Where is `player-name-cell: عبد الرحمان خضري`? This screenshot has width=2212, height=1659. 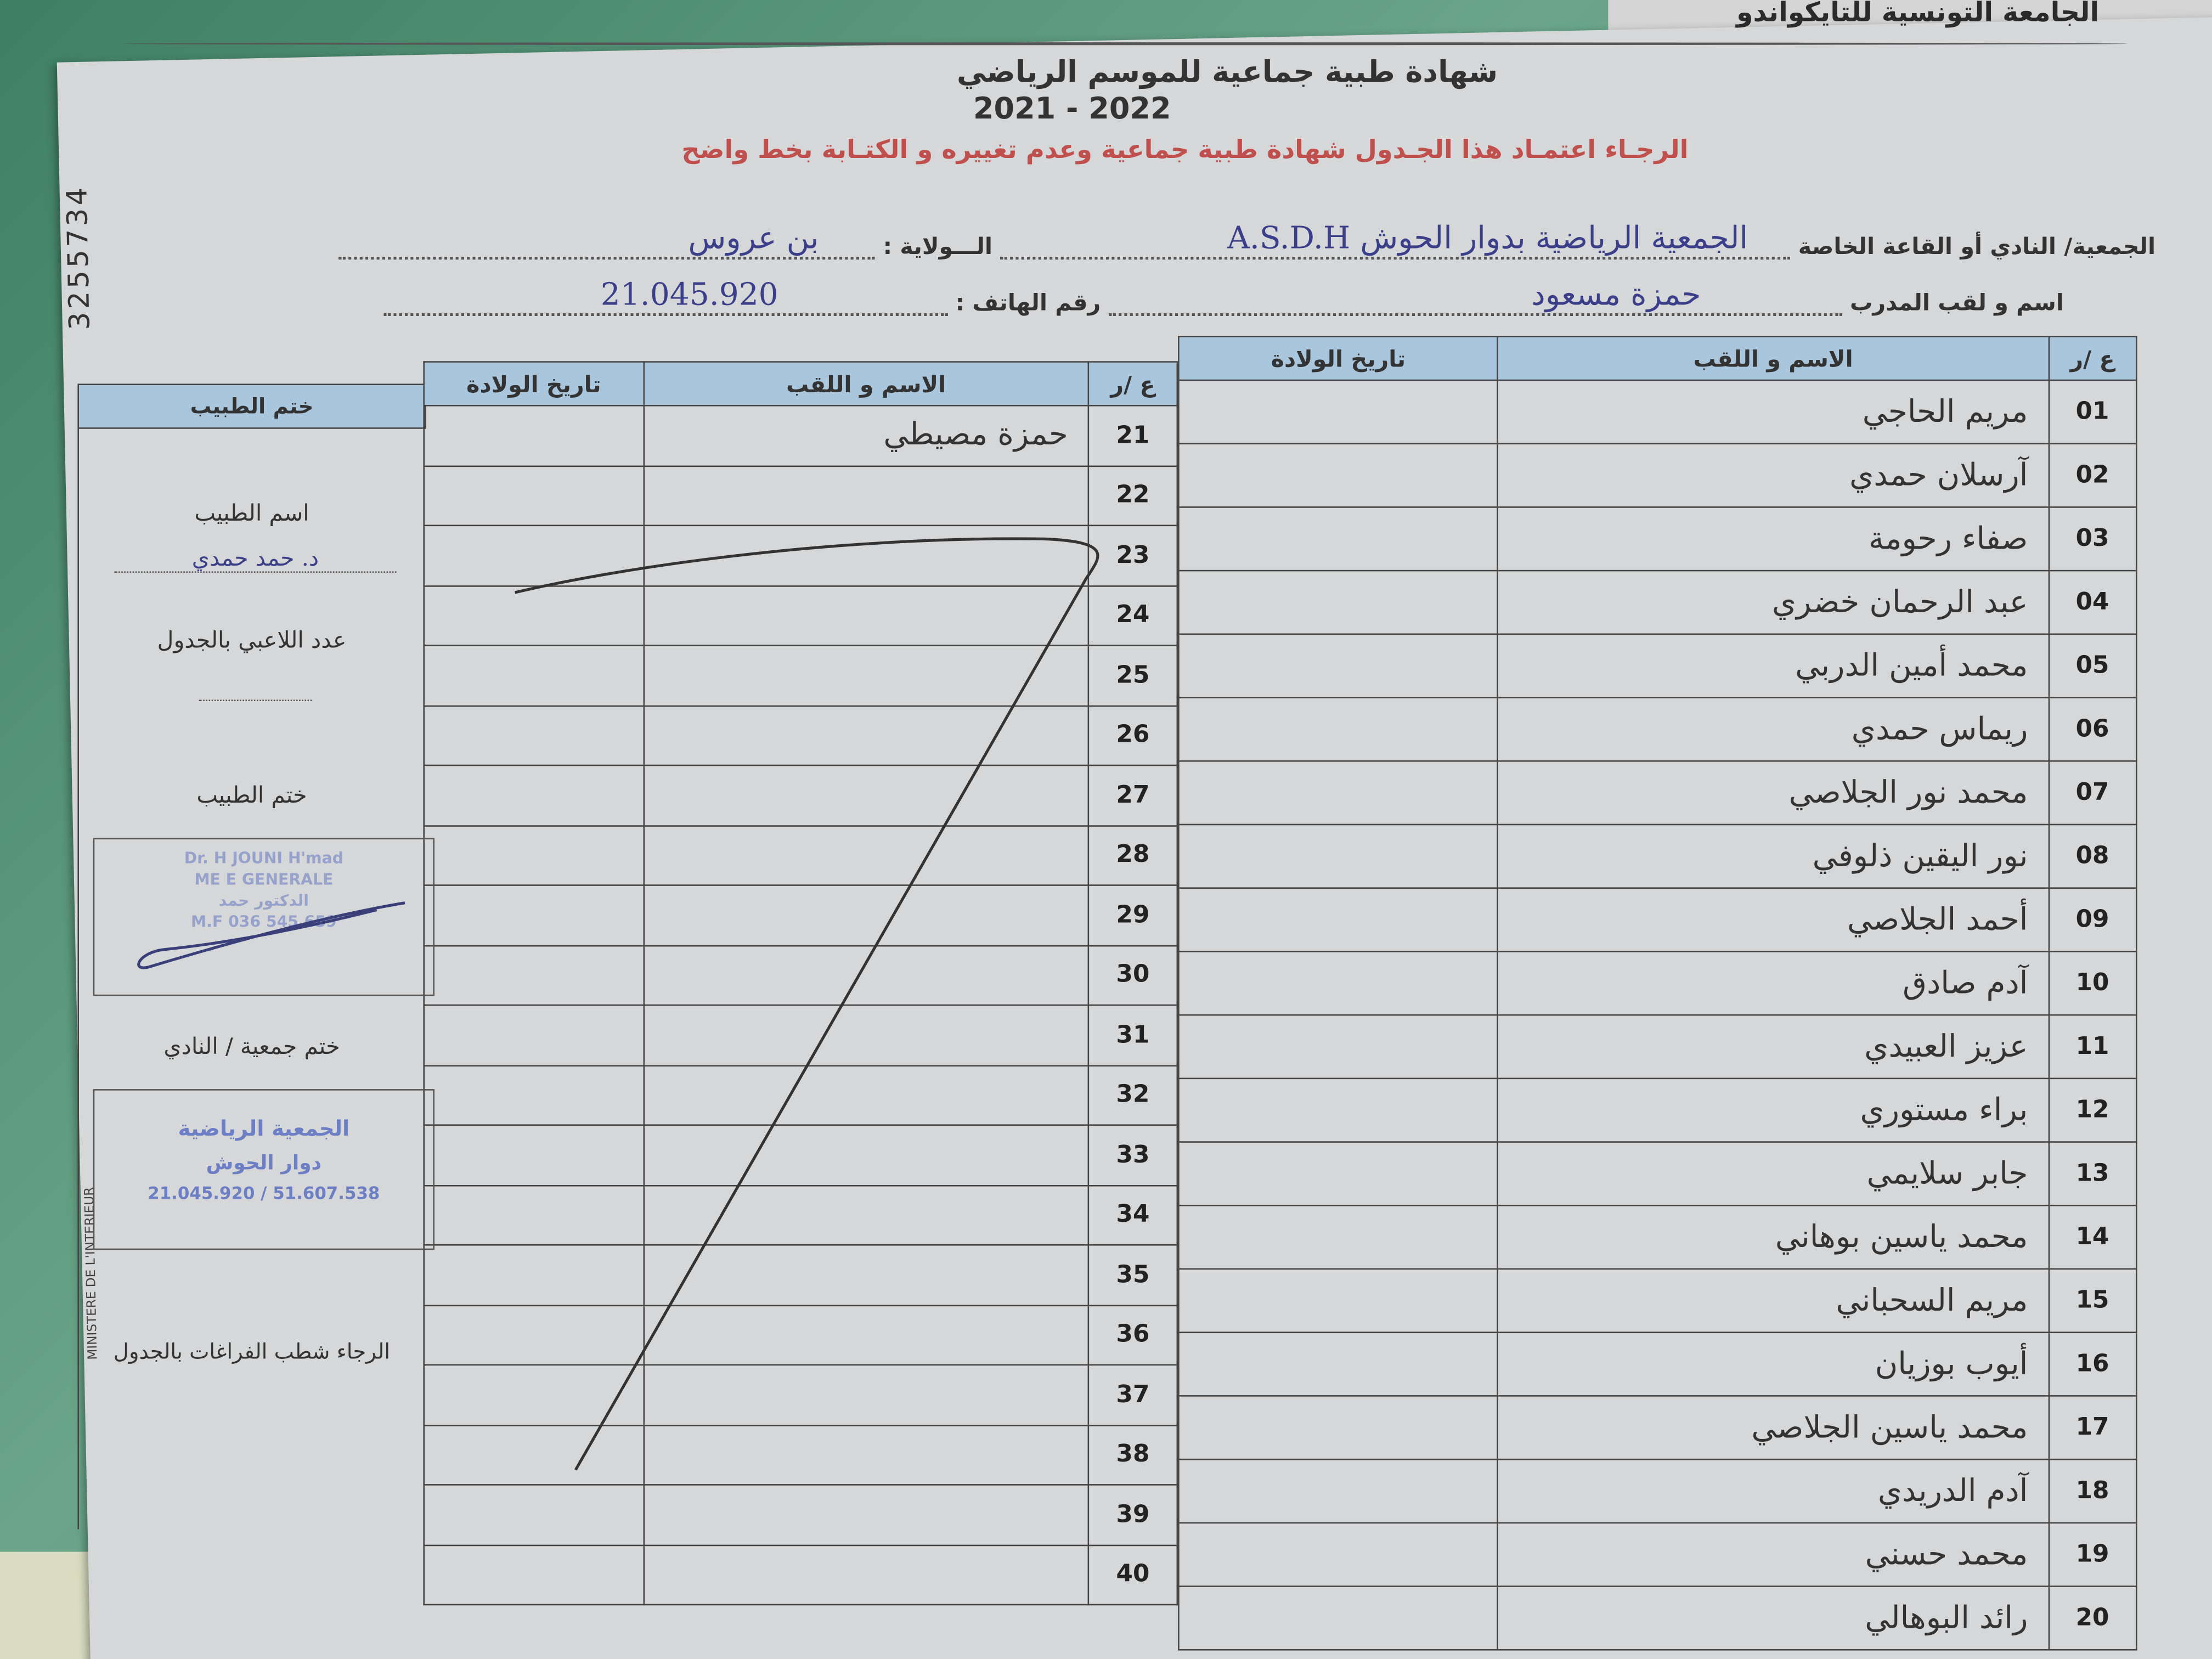
player-name-cell: عبد الرحمان خضري is located at coordinates (1774, 602).